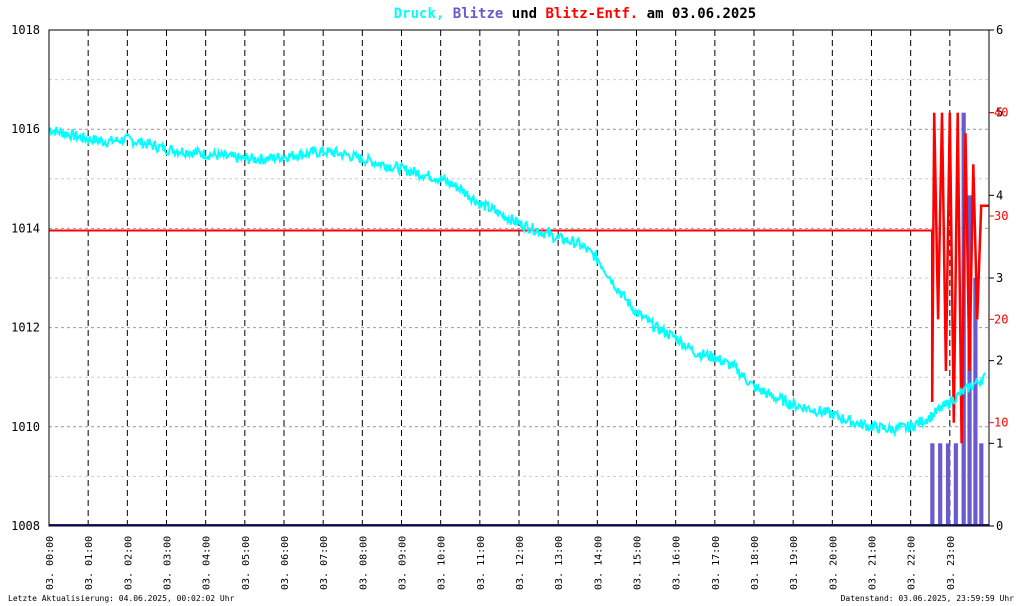 The image size is (1020, 606). What do you see at coordinates (873, 563) in the screenshot?
I see `x-tick-21: 03. 21:00` at bounding box center [873, 563].